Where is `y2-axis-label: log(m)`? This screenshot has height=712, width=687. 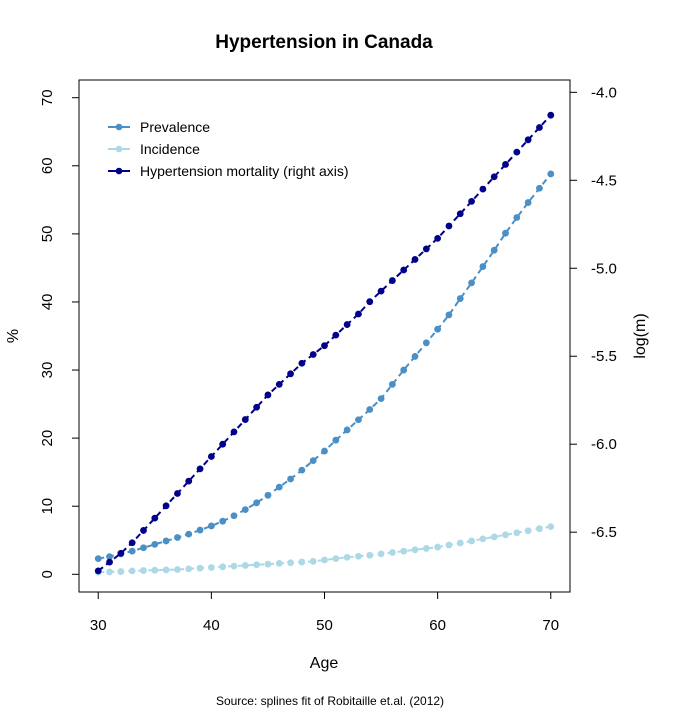
y2-axis-label: log(m) is located at coordinates (640, 335).